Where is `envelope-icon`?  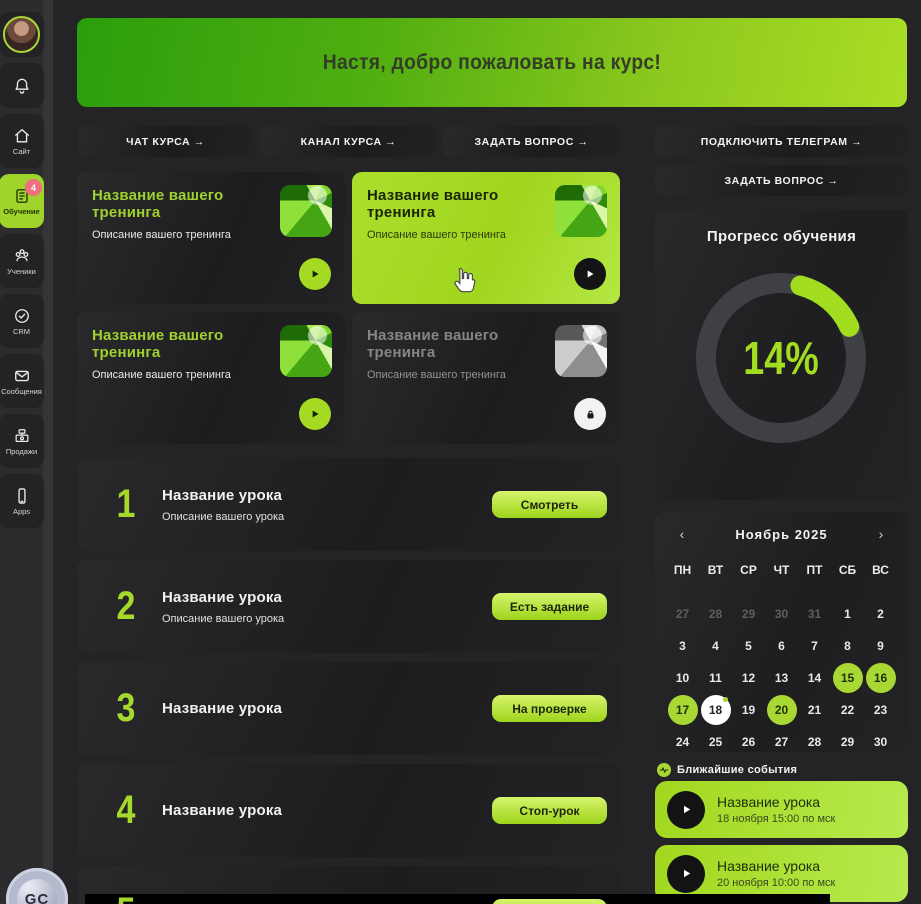 envelope-icon is located at coordinates (22, 376).